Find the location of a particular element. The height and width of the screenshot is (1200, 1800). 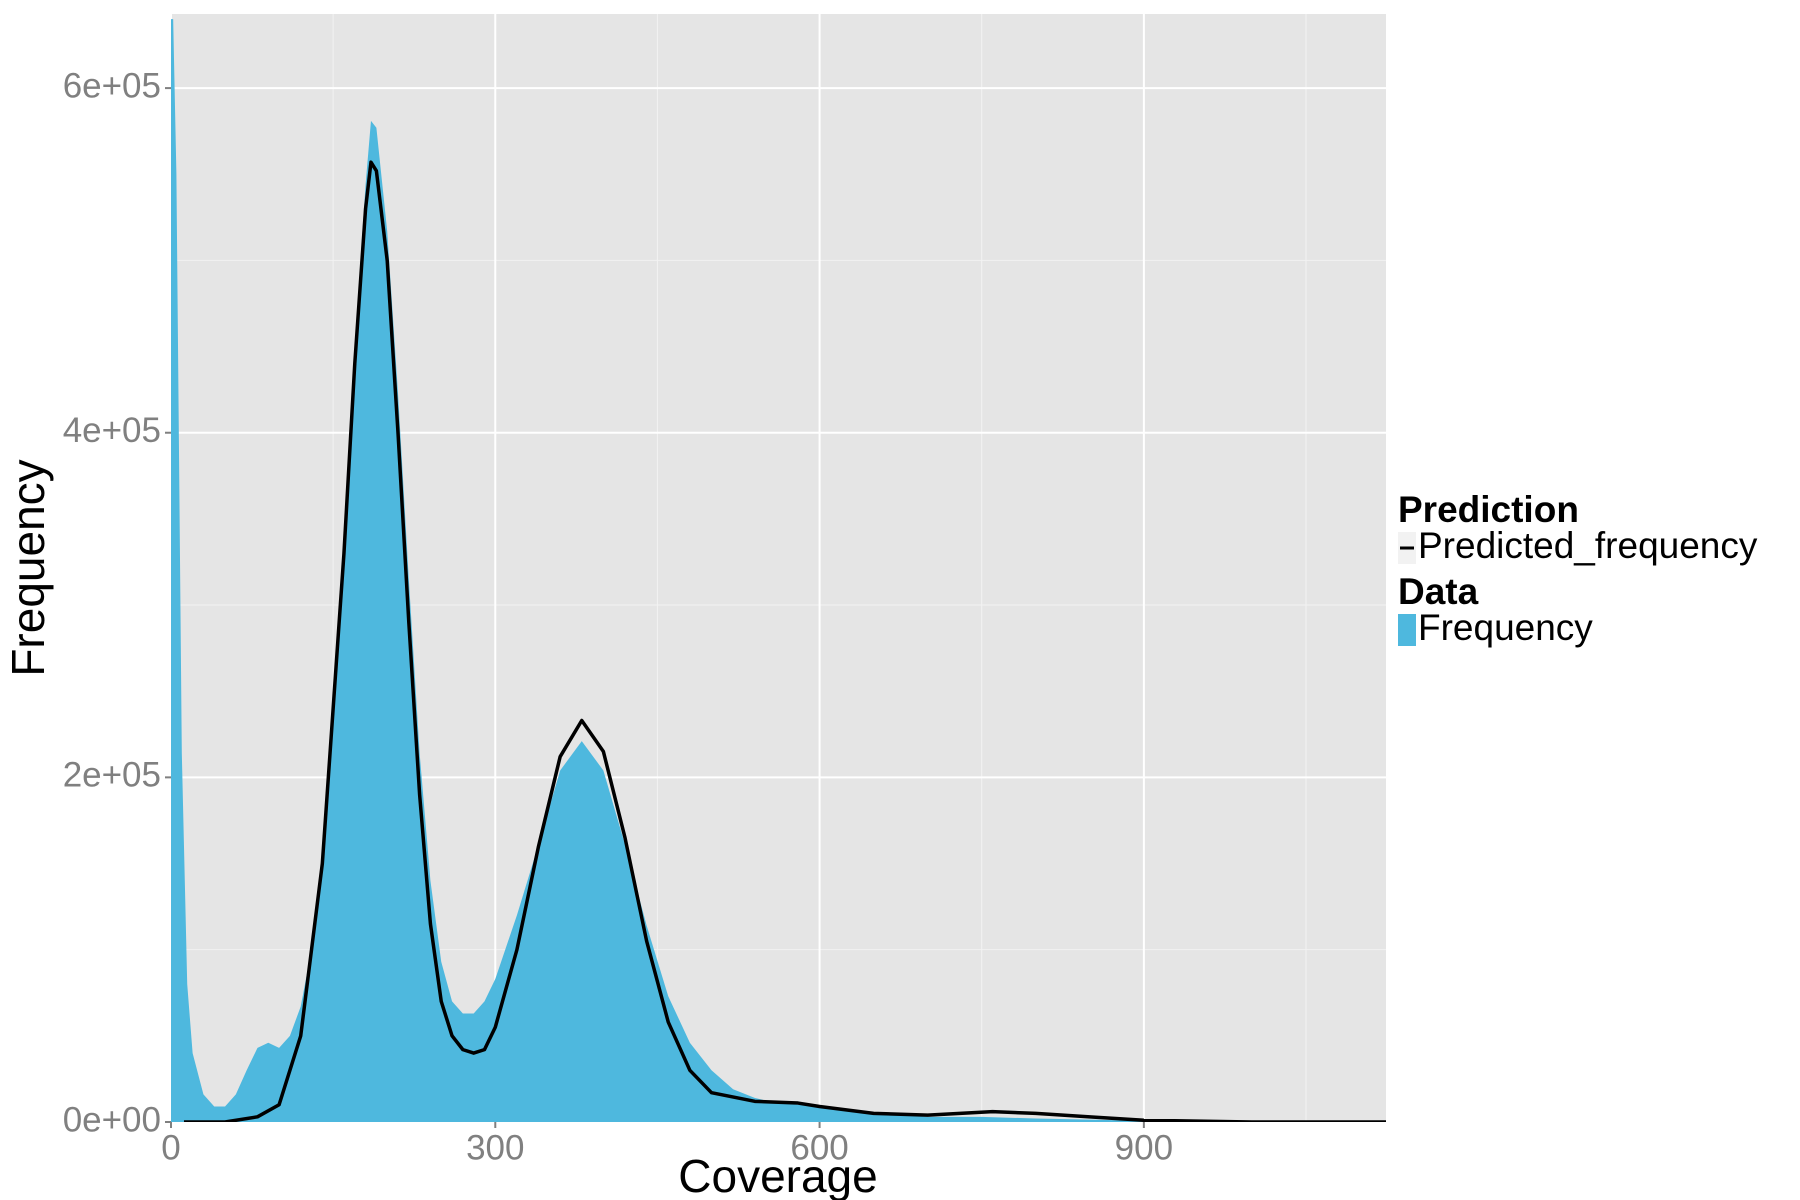

x-tick-label: 600 is located at coordinates (819, 1147).